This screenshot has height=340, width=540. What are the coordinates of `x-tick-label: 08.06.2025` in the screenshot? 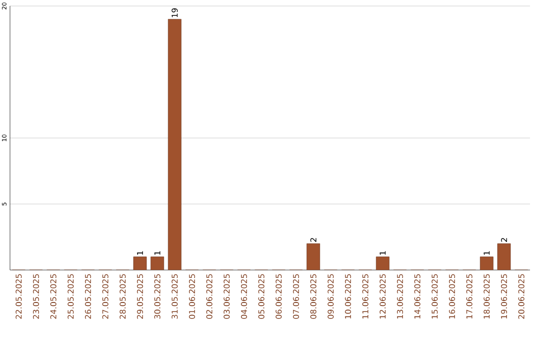 It's located at (313, 296).